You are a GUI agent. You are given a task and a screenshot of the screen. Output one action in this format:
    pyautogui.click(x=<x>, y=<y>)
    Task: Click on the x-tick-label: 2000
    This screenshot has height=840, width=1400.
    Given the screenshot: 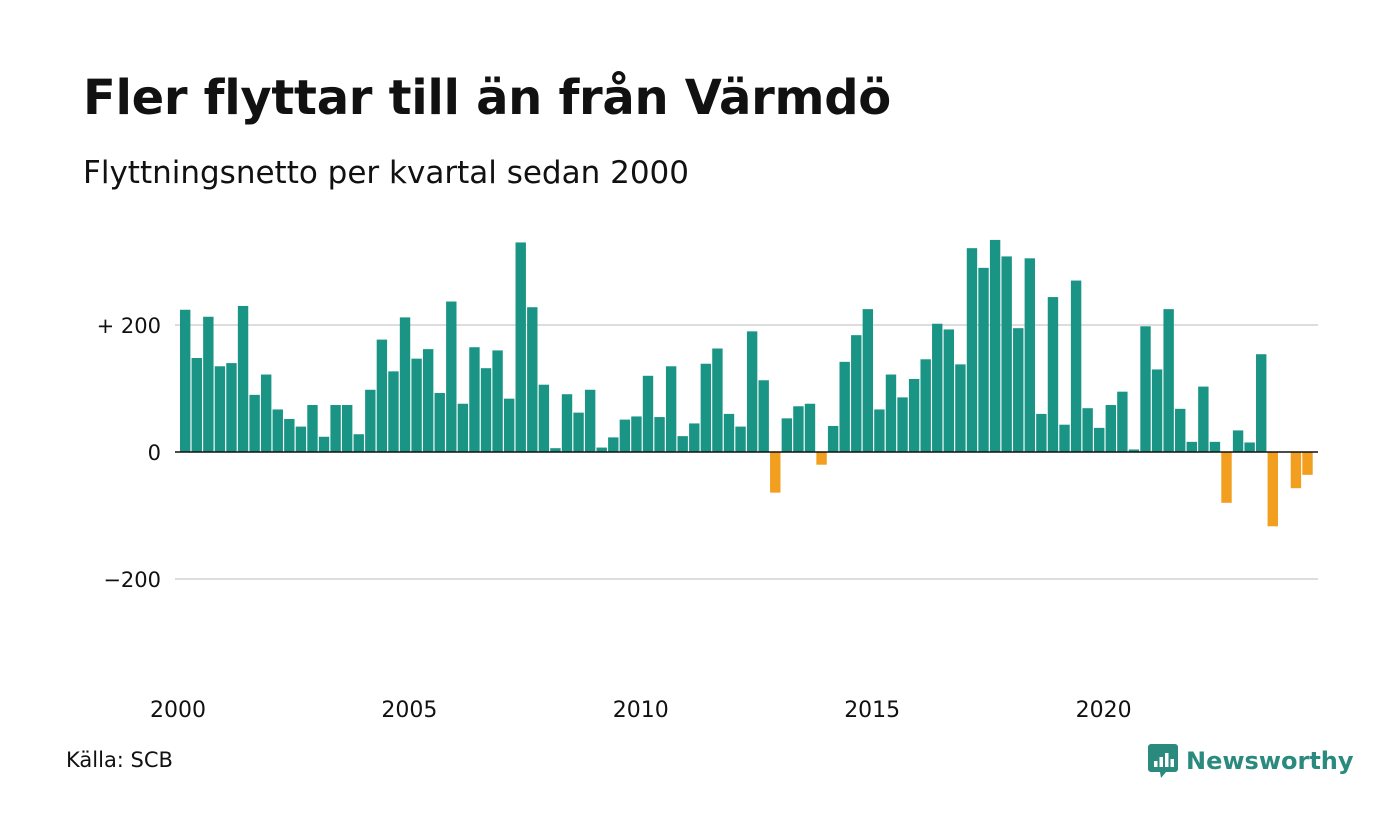 What is the action you would take?
    pyautogui.click(x=178, y=710)
    